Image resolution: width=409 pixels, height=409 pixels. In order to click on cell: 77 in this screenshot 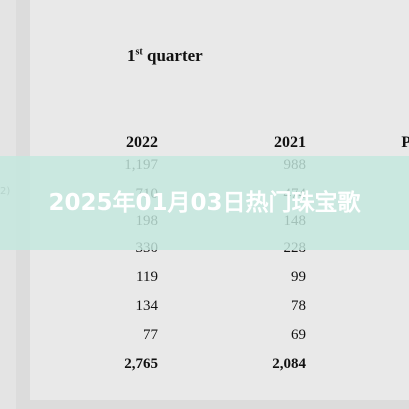, I will do `click(150, 335)`.